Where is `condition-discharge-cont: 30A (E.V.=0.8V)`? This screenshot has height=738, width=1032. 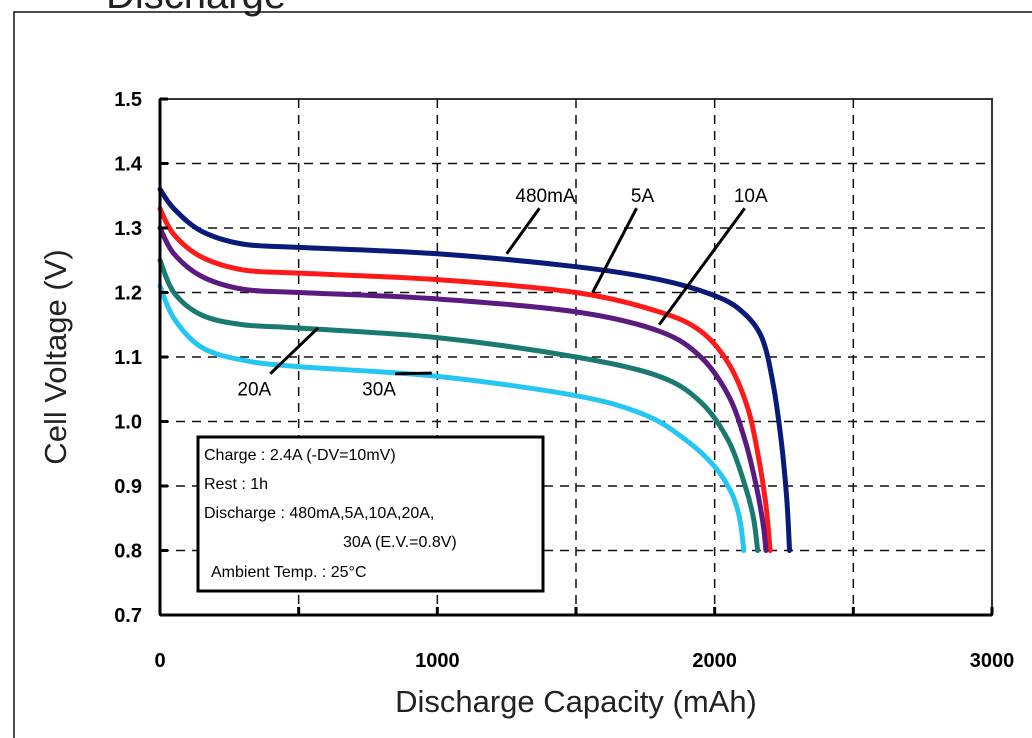 condition-discharge-cont: 30A (E.V.=0.8V) is located at coordinates (400, 542).